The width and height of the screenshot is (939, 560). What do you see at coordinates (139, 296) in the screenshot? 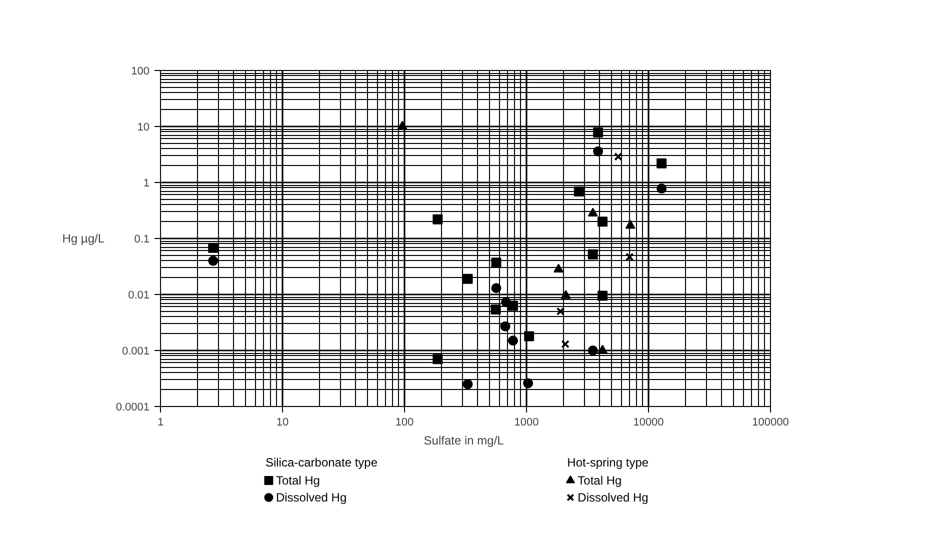
I see `y-tick-label: 0.01` at bounding box center [139, 296].